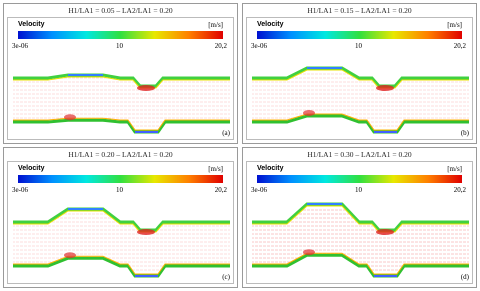 Image resolution: width=480 pixels, height=291 pixels. Describe the element at coordinates (120, 154) in the screenshot. I see `panel-title: H1/LA1 = 0.20 – LA2/LA1 = 0.20` at that location.